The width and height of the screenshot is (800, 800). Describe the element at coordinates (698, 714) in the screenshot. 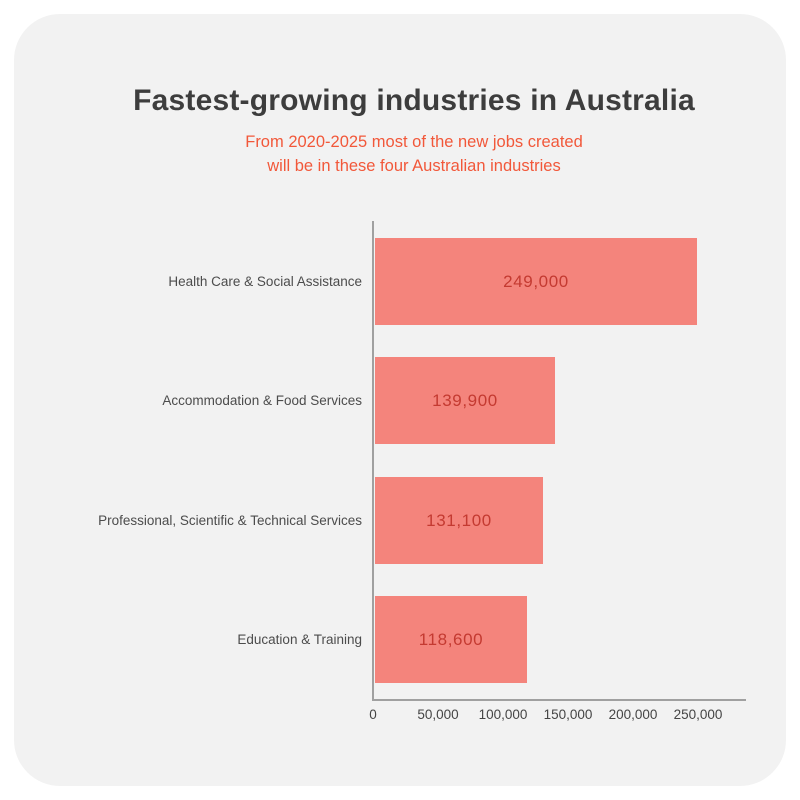

I see `x-axis-tick-label: 250,000` at that location.